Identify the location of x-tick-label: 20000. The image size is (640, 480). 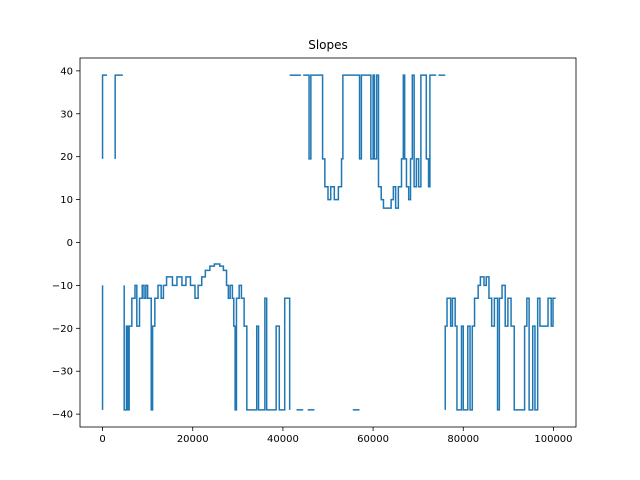
(193, 439).